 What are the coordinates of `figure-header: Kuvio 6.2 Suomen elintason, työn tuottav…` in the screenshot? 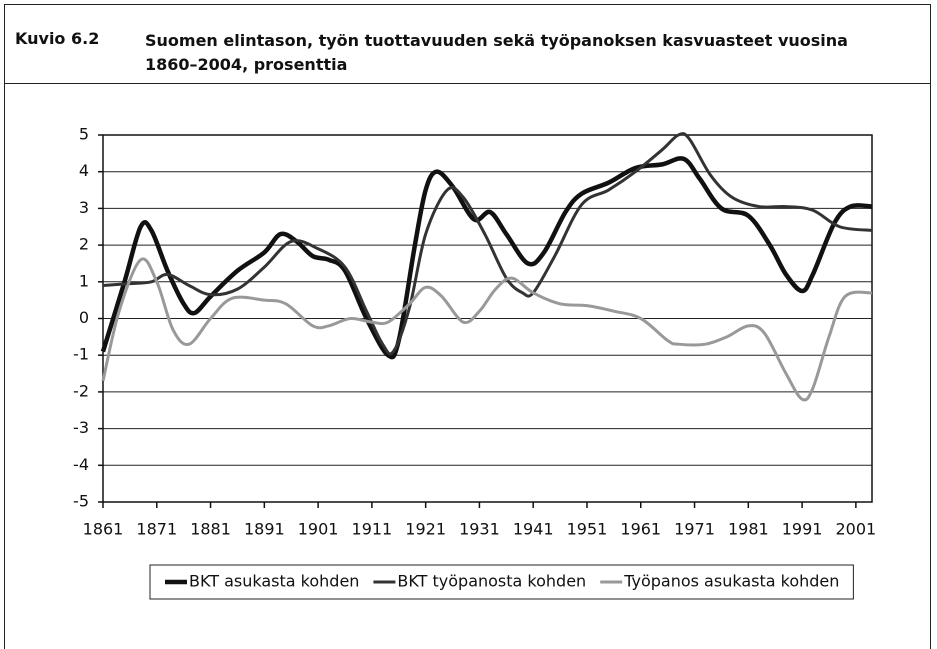 It's located at (467, 44).